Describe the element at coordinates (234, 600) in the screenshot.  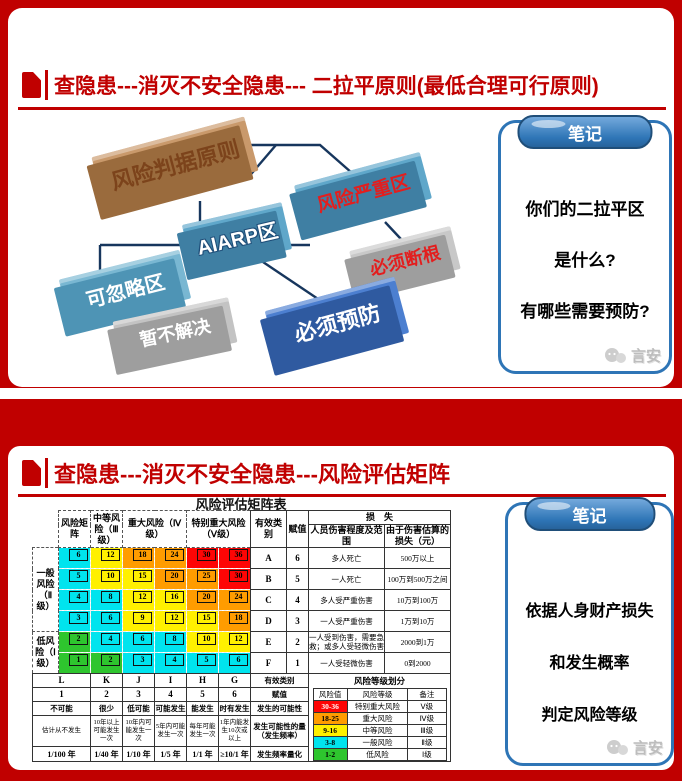
I see `matrix-cell: 24` at that location.